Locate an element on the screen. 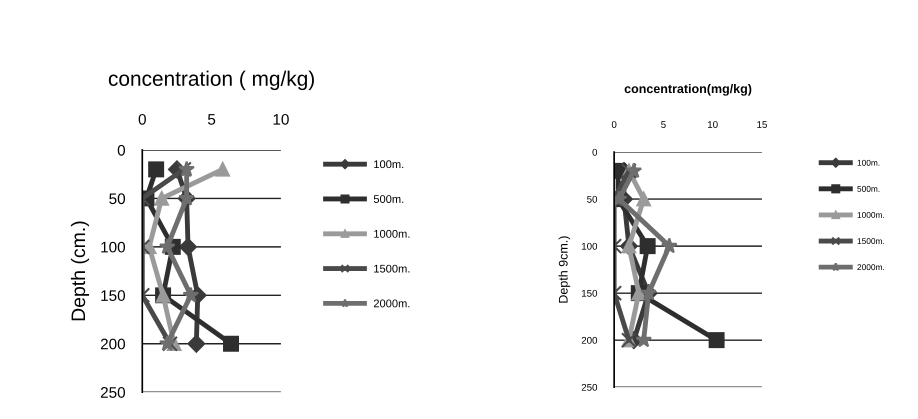 This screenshot has height=419, width=918. y-axis-title: Depth 9cm.) is located at coordinates (564, 269).